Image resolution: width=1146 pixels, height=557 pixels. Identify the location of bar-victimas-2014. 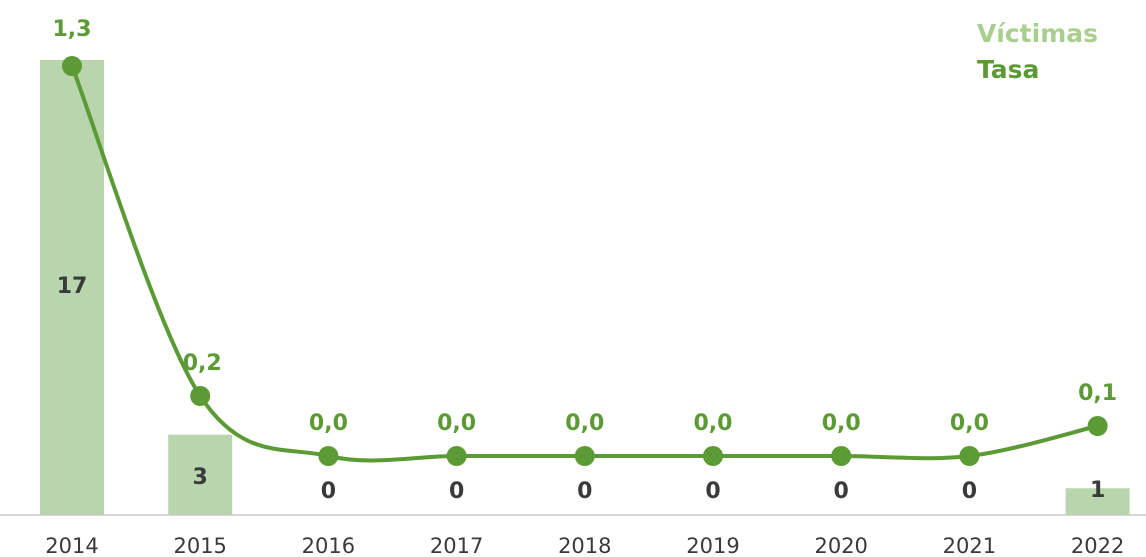
(72, 287).